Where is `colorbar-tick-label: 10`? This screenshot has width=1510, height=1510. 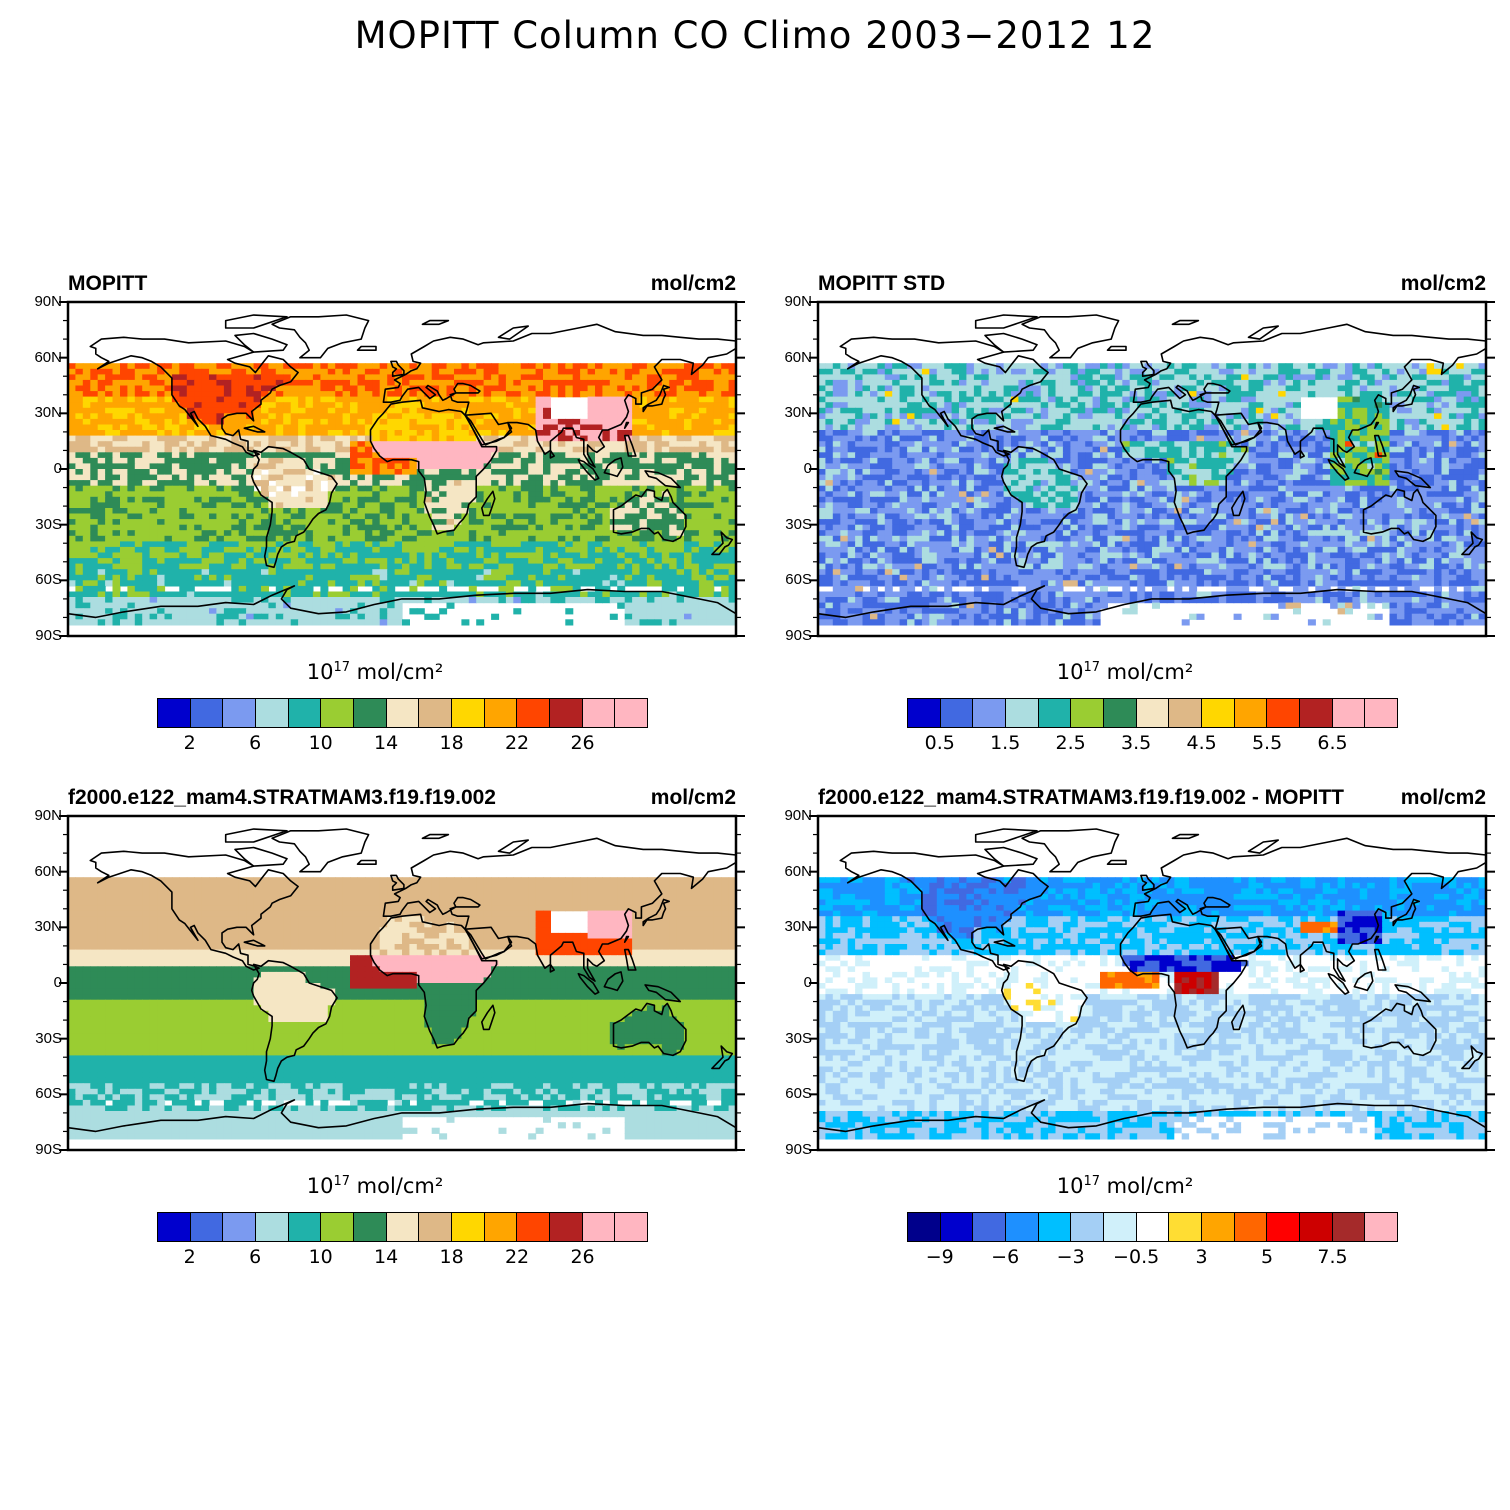
colorbar-tick-label: 10 is located at coordinates (320, 1257).